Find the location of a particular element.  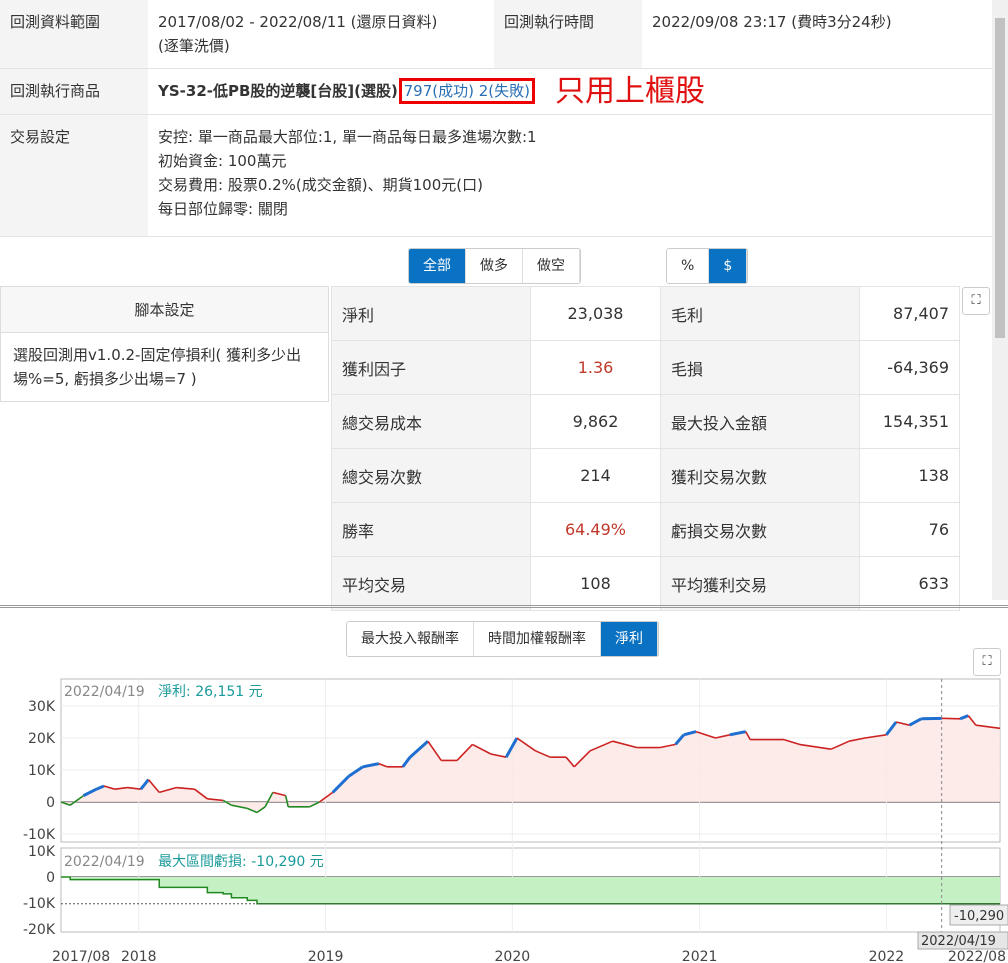

y-tick-label: 10K is located at coordinates (42, 771).